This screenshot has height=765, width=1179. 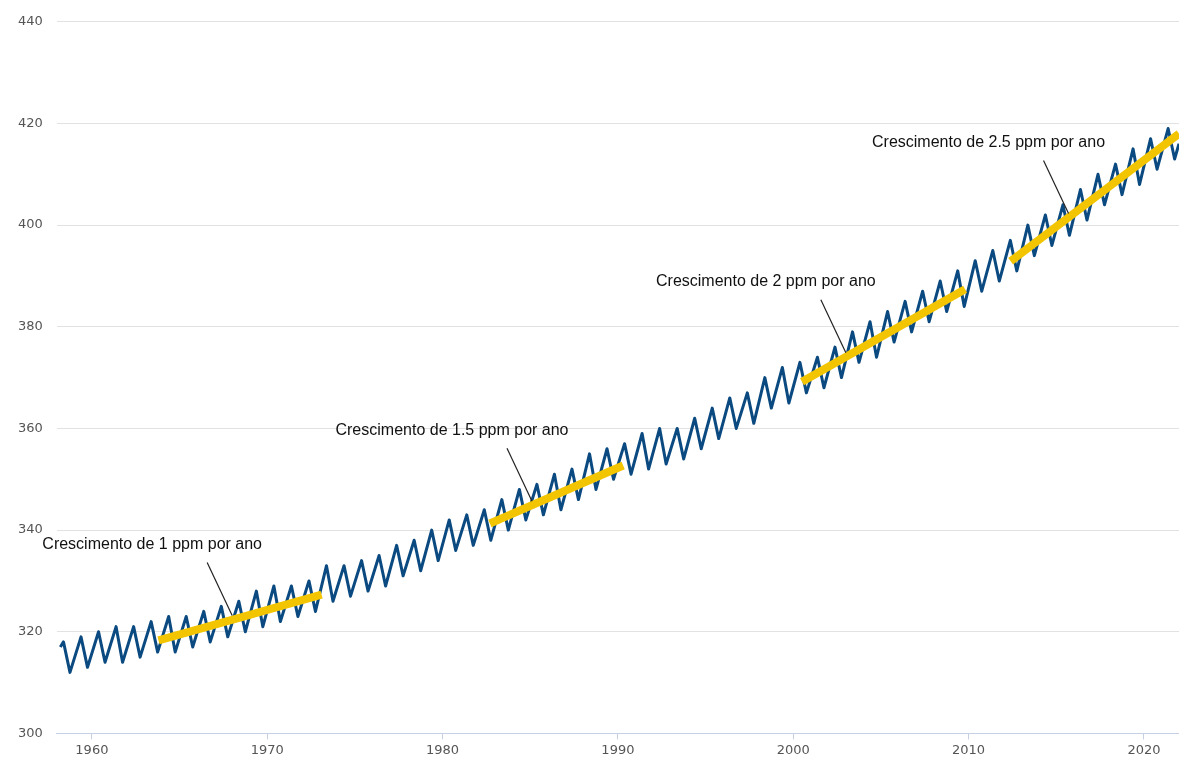 What do you see at coordinates (30, 326) in the screenshot?
I see `y-tick-label: 380` at bounding box center [30, 326].